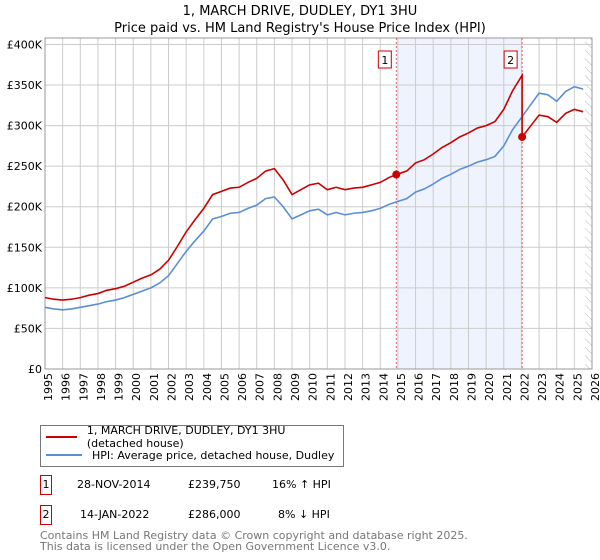 The height and width of the screenshot is (560, 600). I want to click on x-tick-label: 2020, so click(489, 387).